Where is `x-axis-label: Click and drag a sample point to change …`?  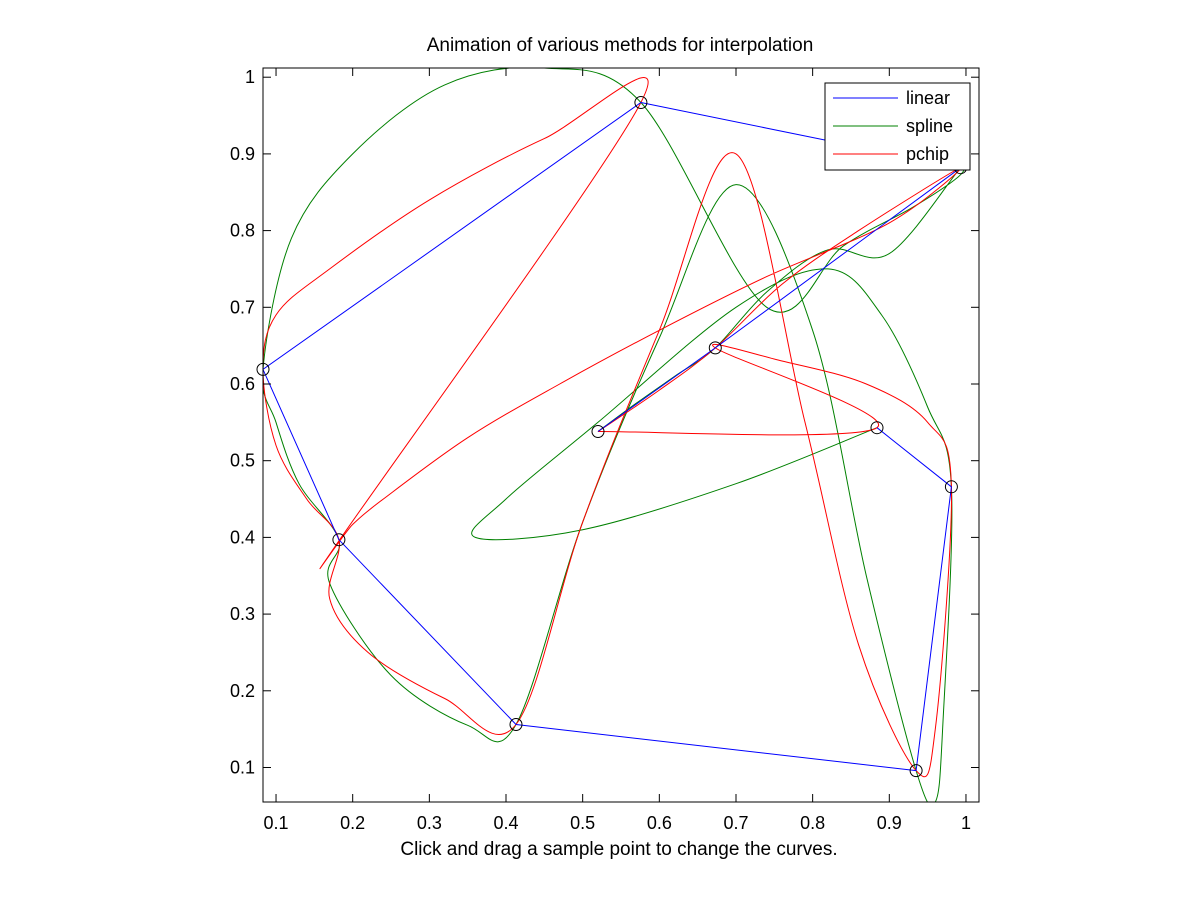
x-axis-label: Click and drag a sample point to change … is located at coordinates (618, 849).